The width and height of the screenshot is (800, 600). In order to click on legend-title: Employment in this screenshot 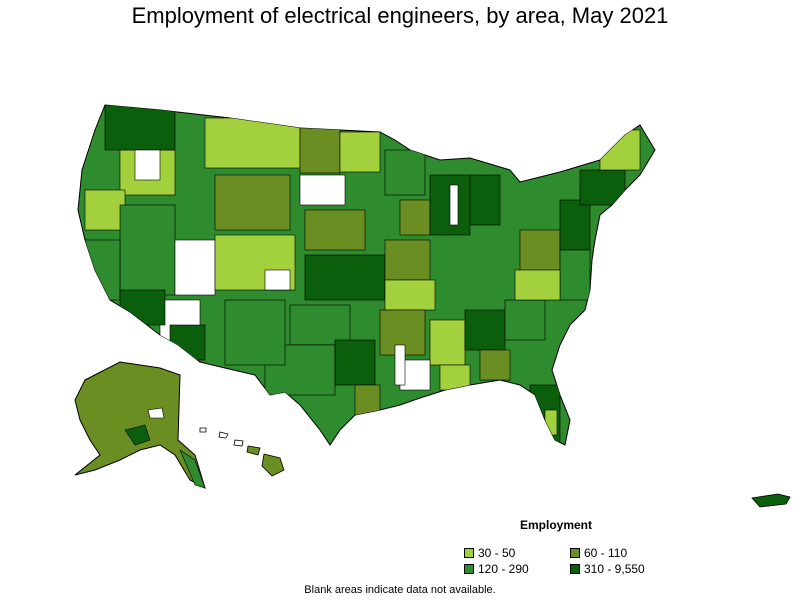, I will do `click(556, 525)`.